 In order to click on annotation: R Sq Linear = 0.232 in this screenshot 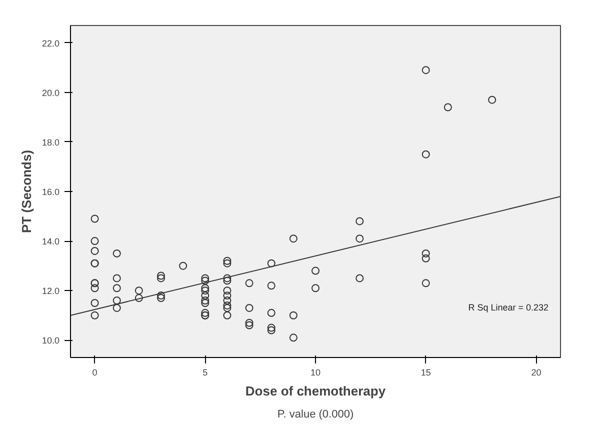, I will do `click(508, 307)`.